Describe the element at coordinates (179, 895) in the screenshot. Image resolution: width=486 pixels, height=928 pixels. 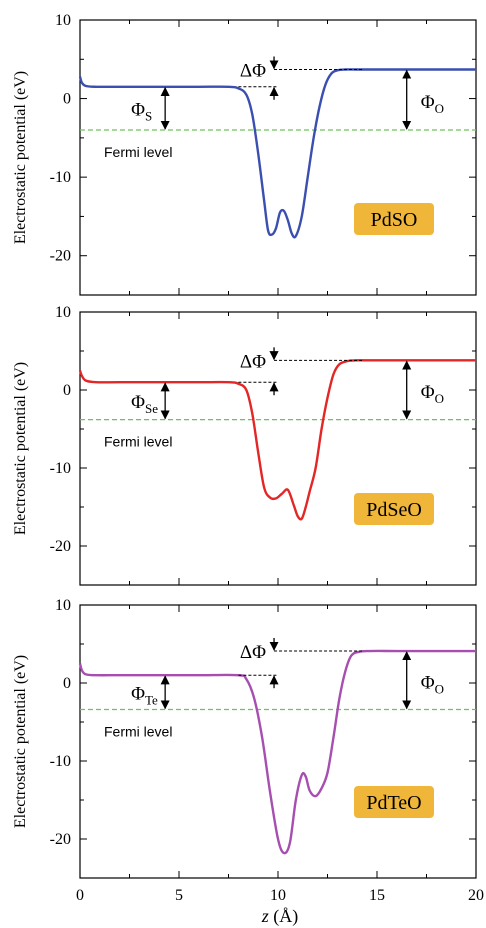
I see `x-tick-label: 5` at that location.